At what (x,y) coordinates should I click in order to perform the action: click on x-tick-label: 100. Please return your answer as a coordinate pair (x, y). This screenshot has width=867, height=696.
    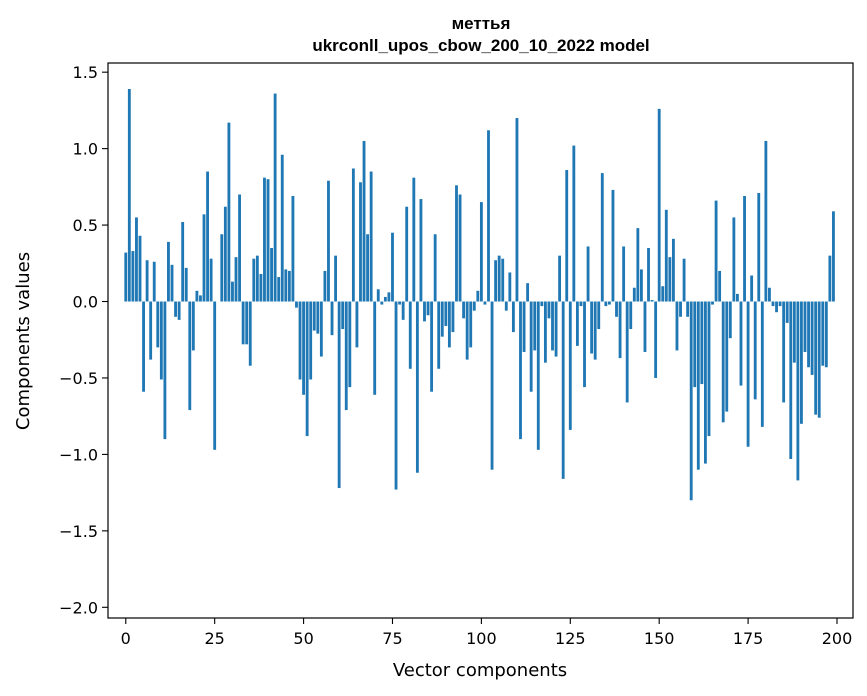
    Looking at the image, I should click on (481, 638).